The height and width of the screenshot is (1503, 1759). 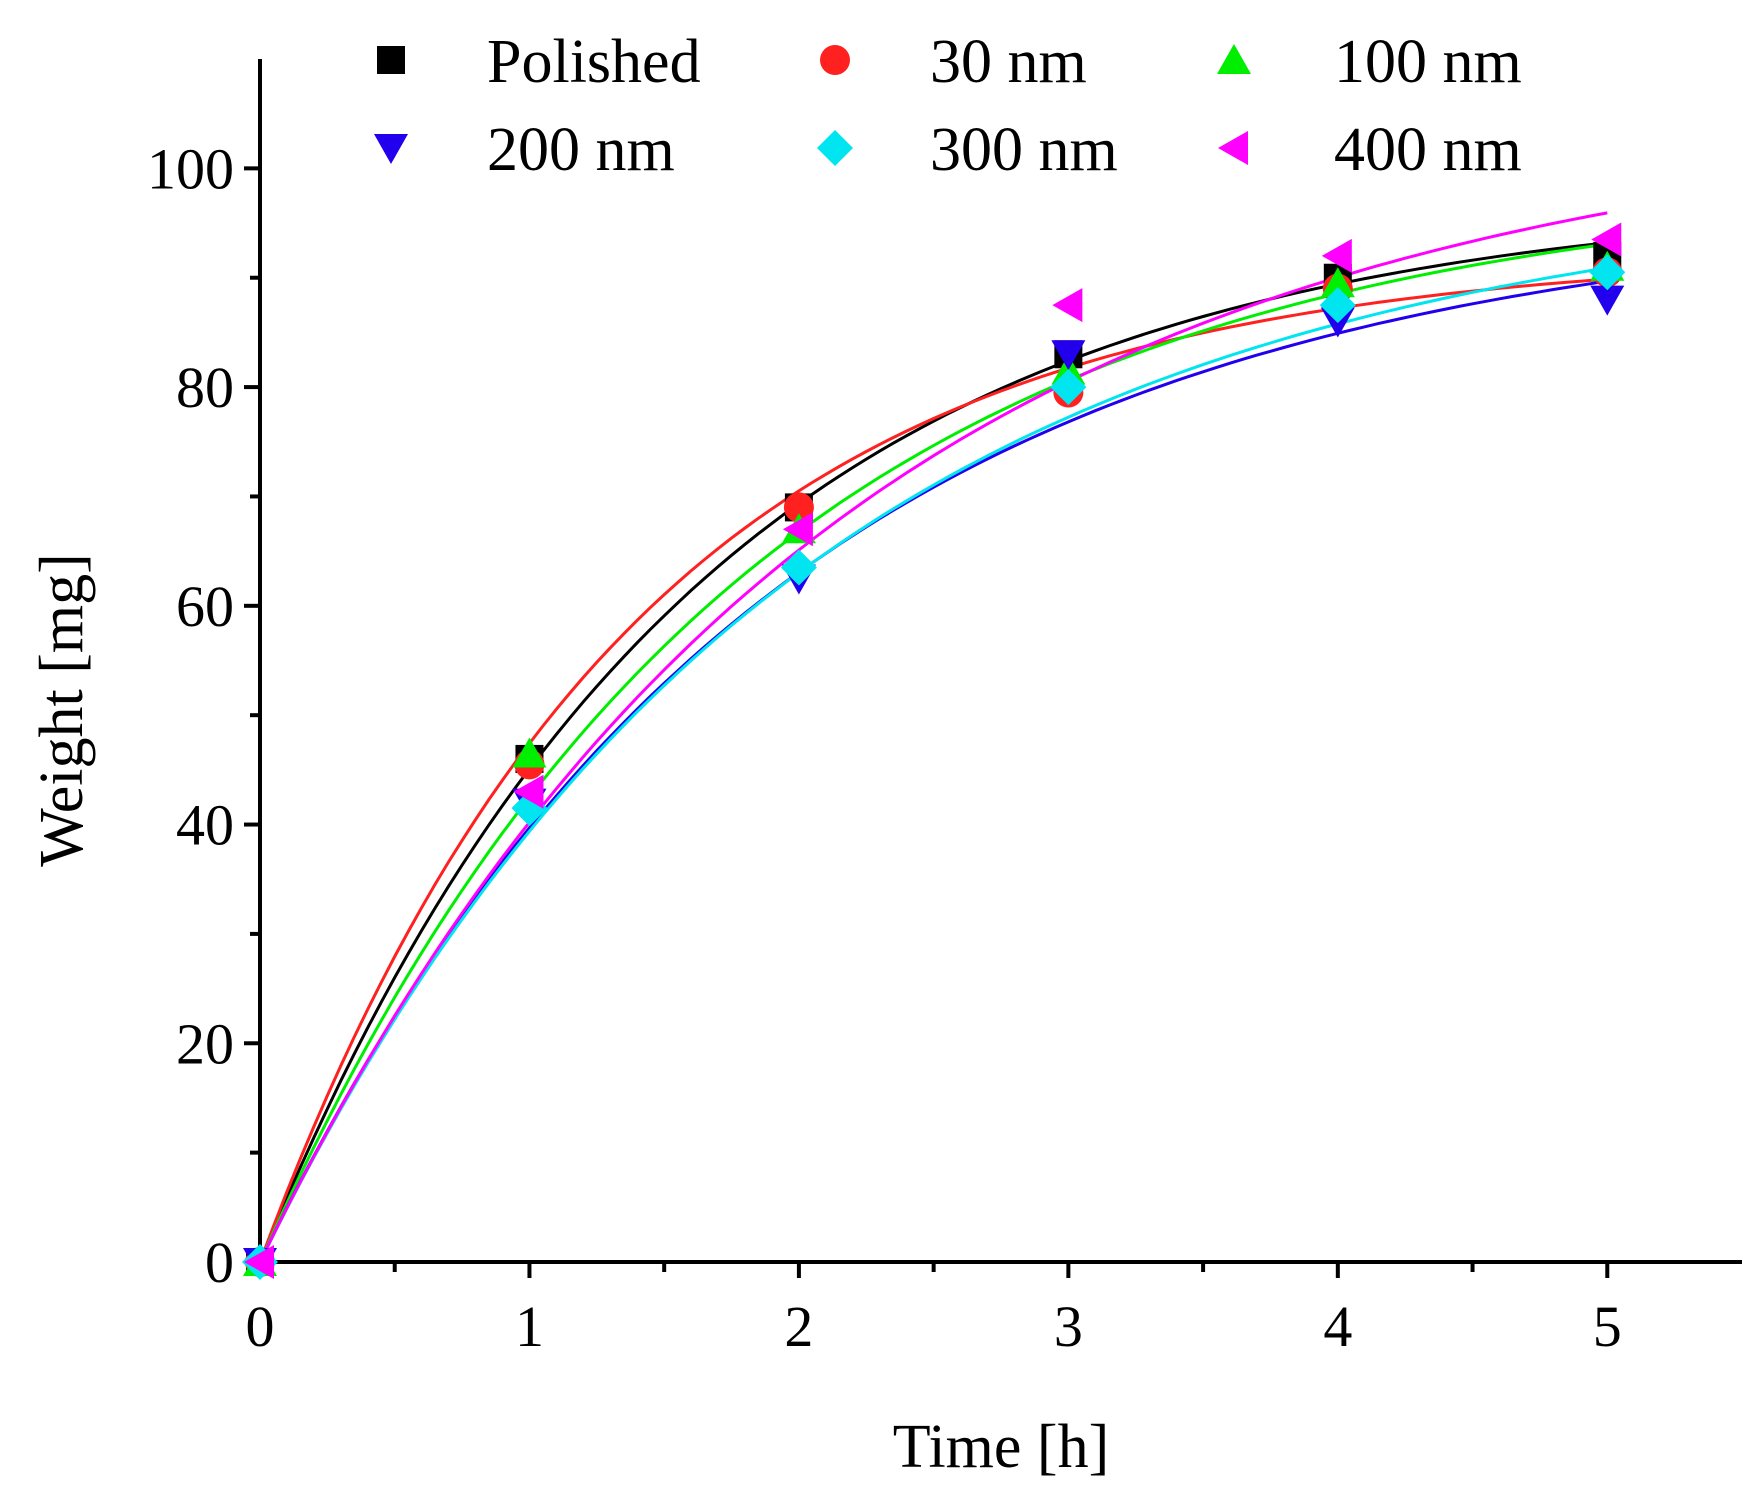 I want to click on x-tick-label: 3, so click(x=1068, y=1326).